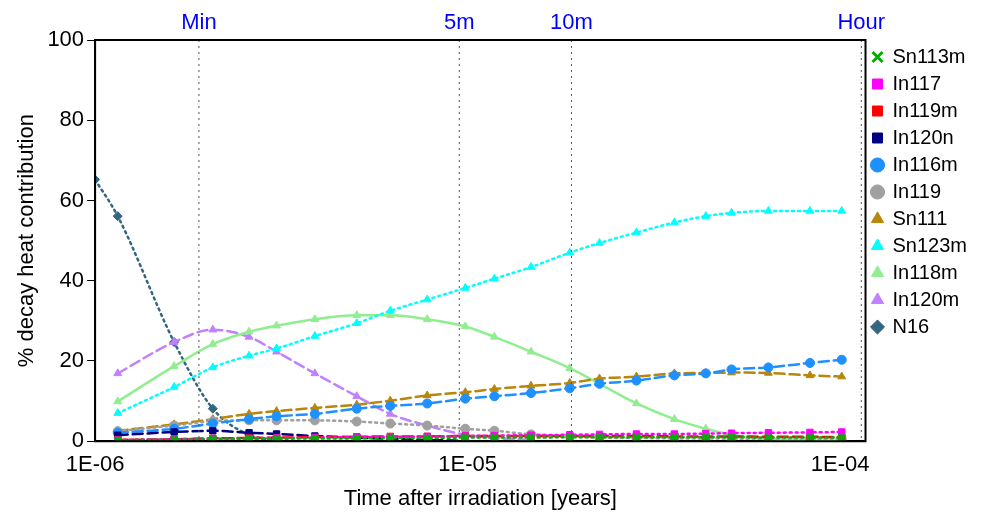 This screenshot has width=1007, height=521. What do you see at coordinates (926, 298) in the screenshot?
I see `legend-label: In120m` at bounding box center [926, 298].